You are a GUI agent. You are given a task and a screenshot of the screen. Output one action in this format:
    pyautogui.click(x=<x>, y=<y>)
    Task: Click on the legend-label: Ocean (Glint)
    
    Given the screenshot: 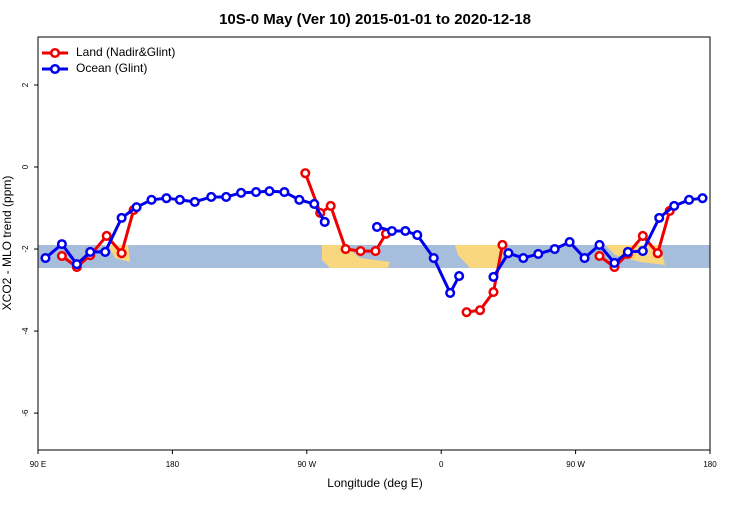 What is the action you would take?
    pyautogui.click(x=111, y=68)
    